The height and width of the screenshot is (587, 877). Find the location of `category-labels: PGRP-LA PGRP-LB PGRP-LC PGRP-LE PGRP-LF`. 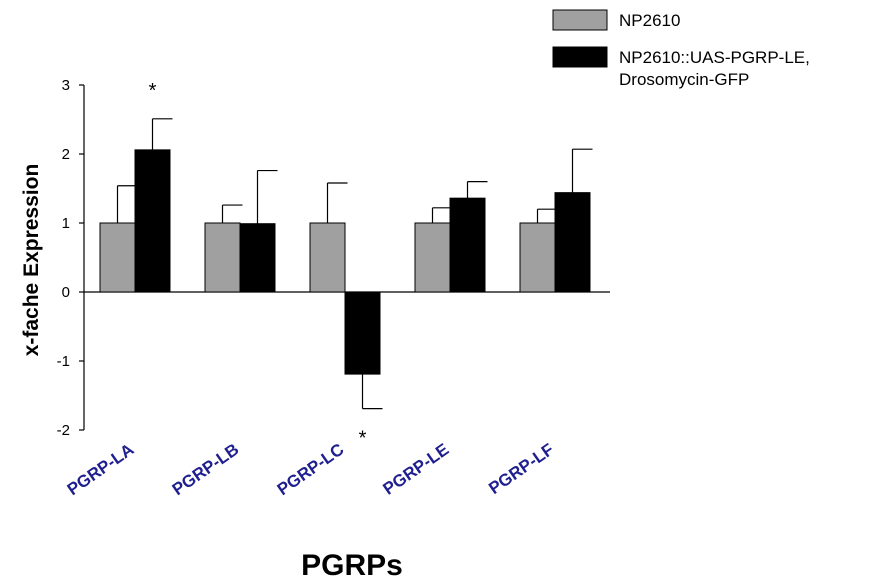

category-labels: PGRP-LA PGRP-LB PGRP-LC PGRP-LE PGRP-LF is located at coordinates (311, 469).